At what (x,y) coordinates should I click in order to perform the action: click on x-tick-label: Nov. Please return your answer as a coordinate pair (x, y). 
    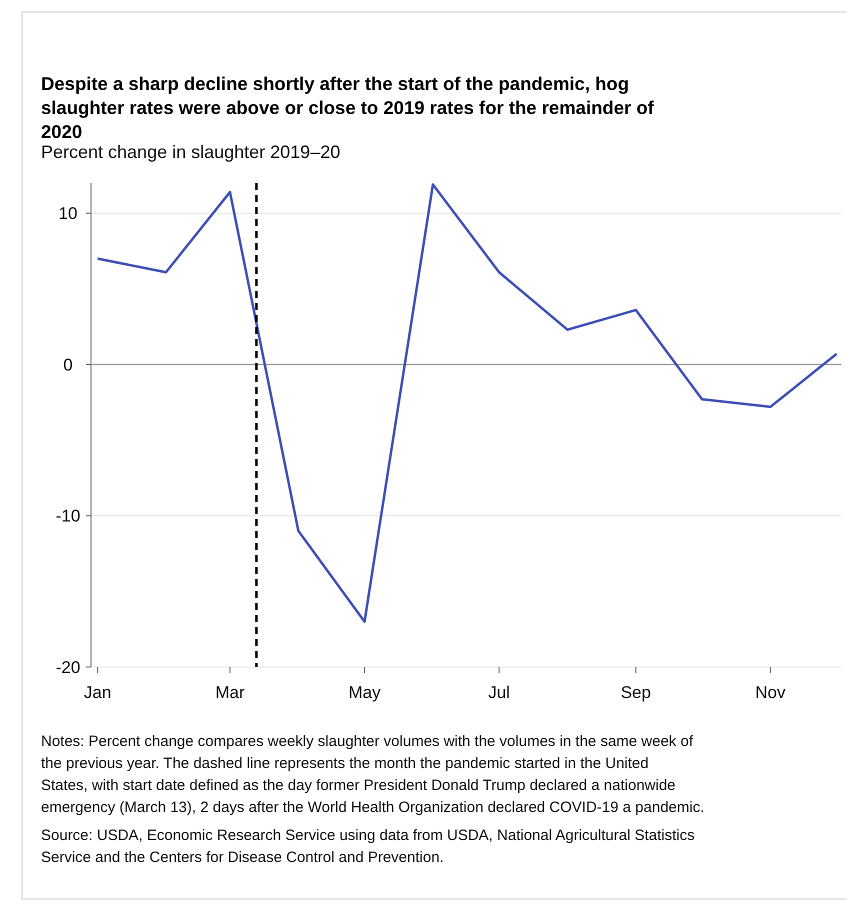
    Looking at the image, I should click on (770, 692).